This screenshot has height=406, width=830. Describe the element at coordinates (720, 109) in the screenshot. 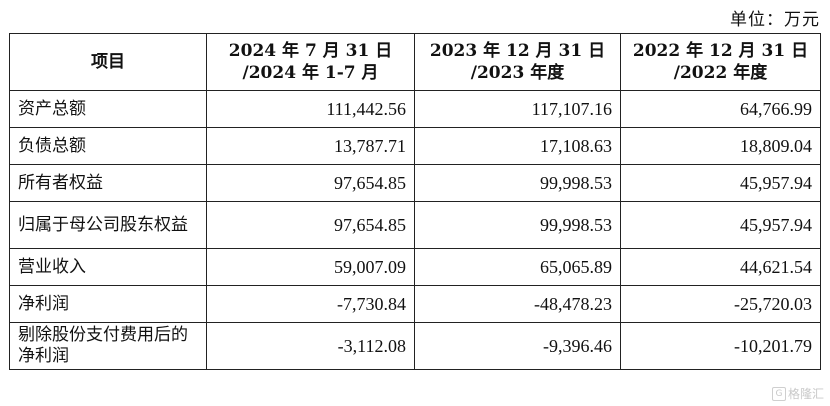

I see `cell-2022: 64,766.99` at that location.